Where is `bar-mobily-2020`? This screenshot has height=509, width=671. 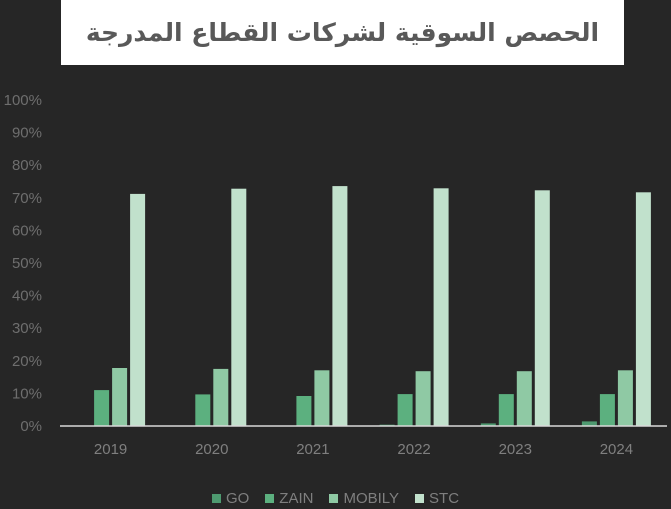 bar-mobily-2020 is located at coordinates (221, 397).